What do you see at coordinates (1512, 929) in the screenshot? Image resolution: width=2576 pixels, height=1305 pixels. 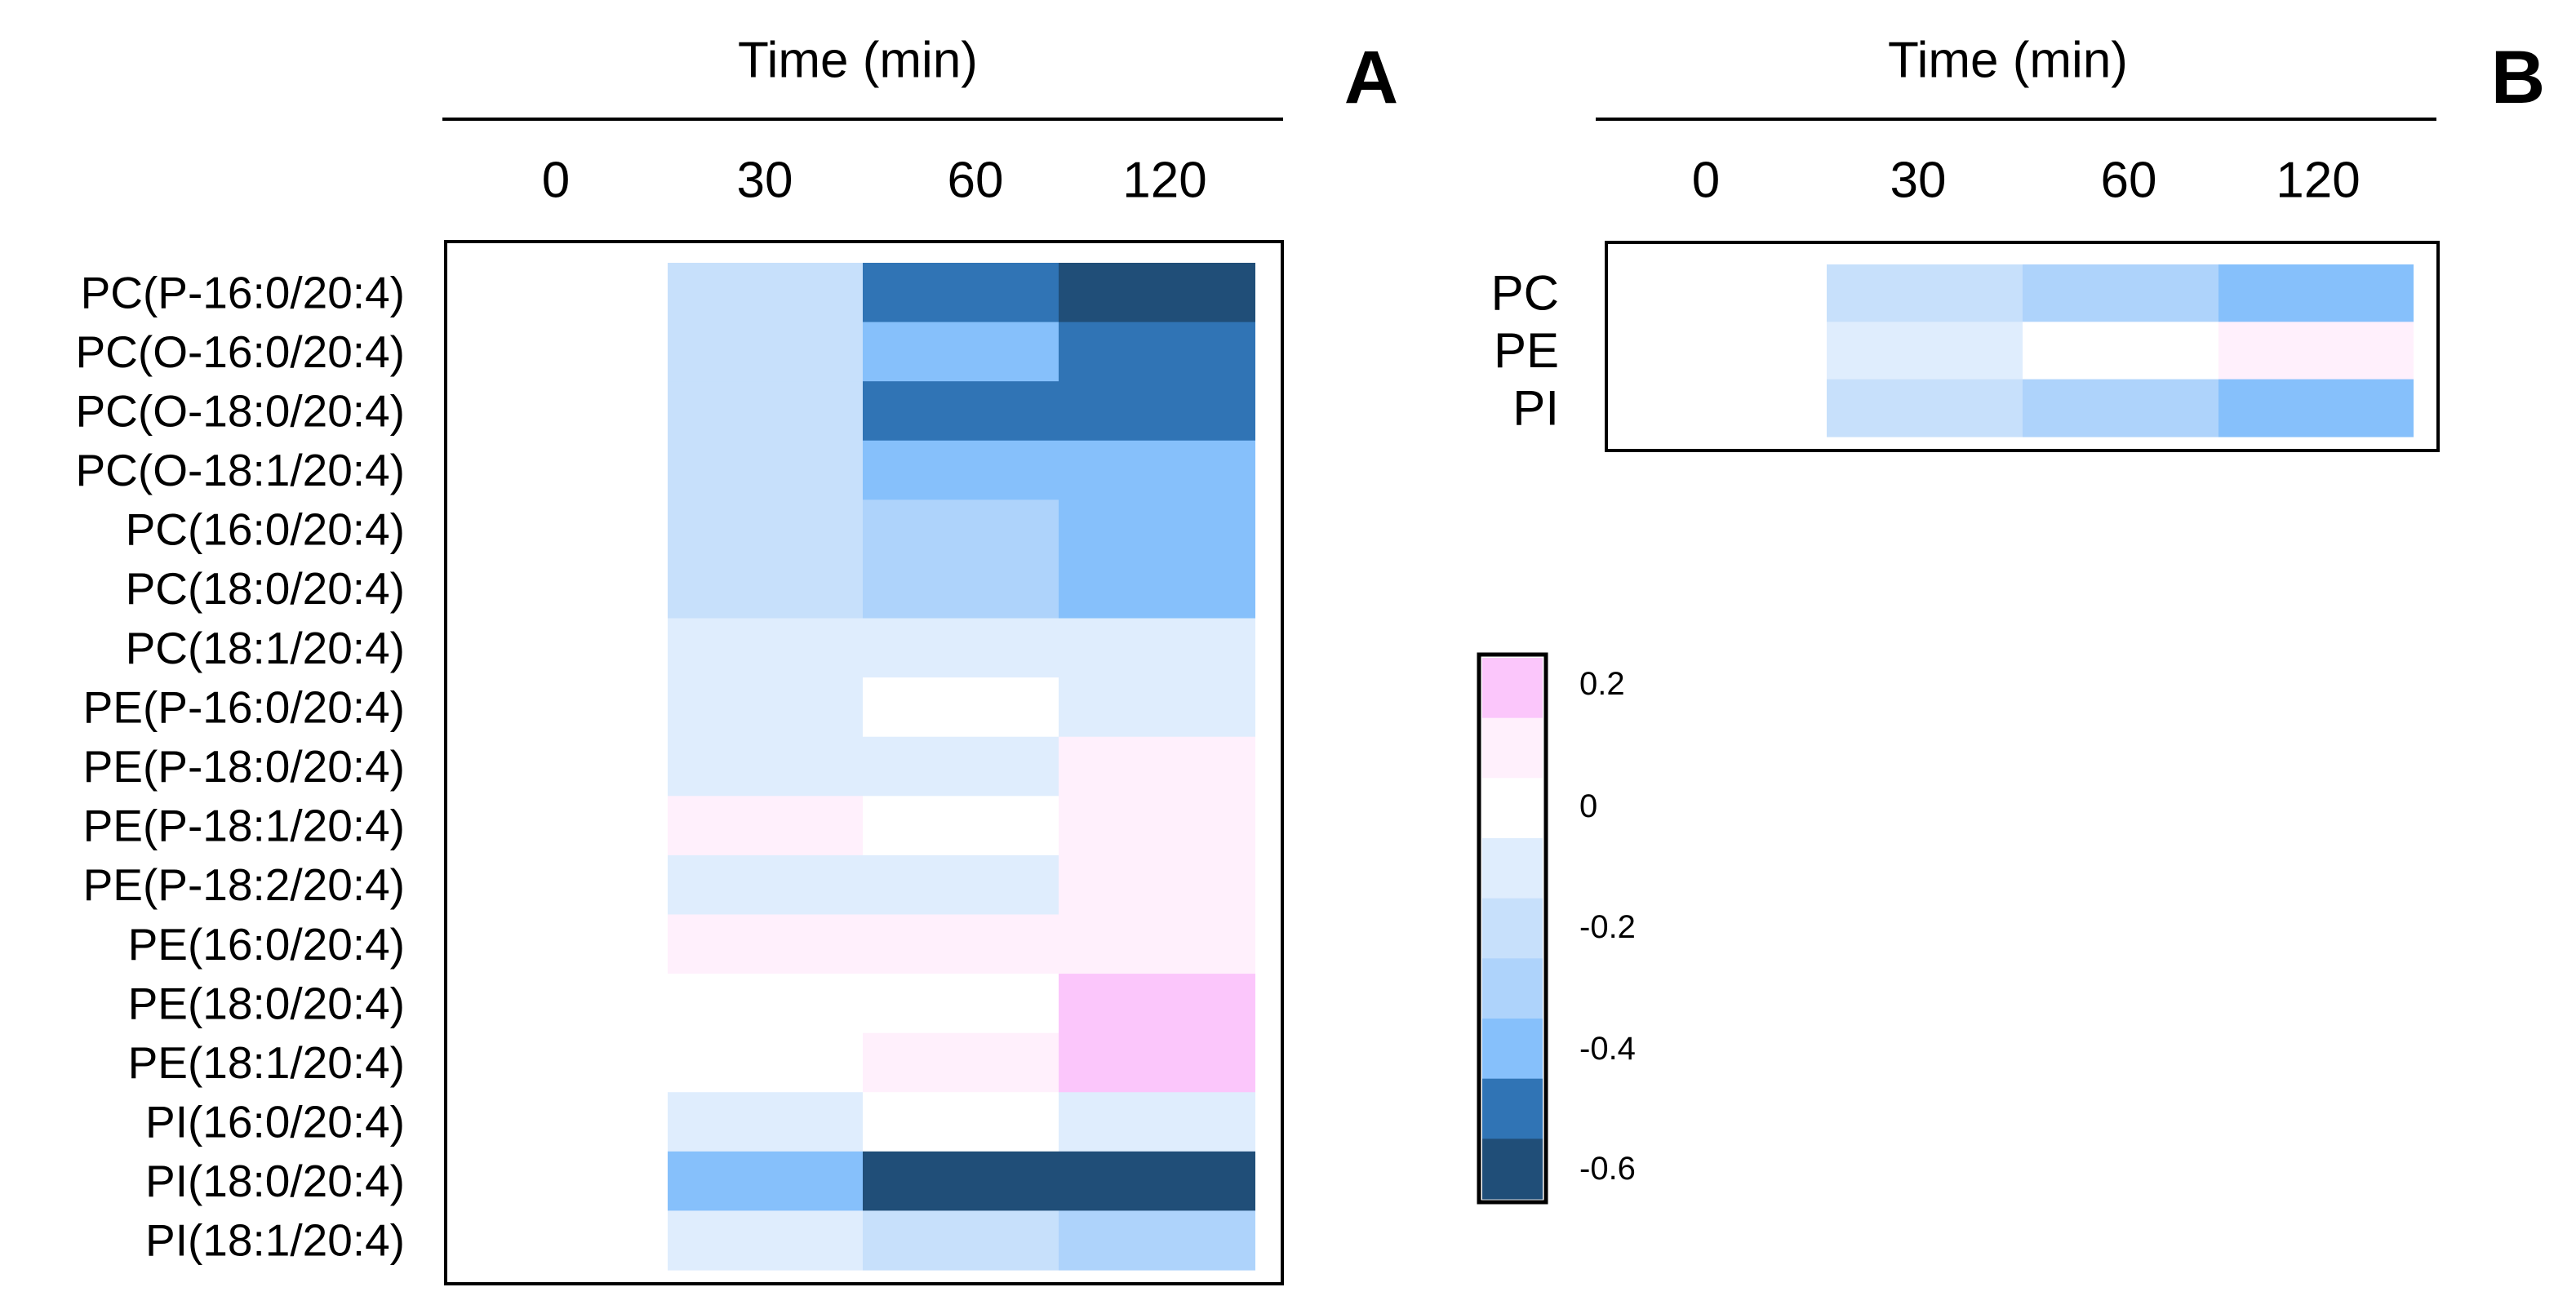 I see `legend-frame` at bounding box center [1512, 929].